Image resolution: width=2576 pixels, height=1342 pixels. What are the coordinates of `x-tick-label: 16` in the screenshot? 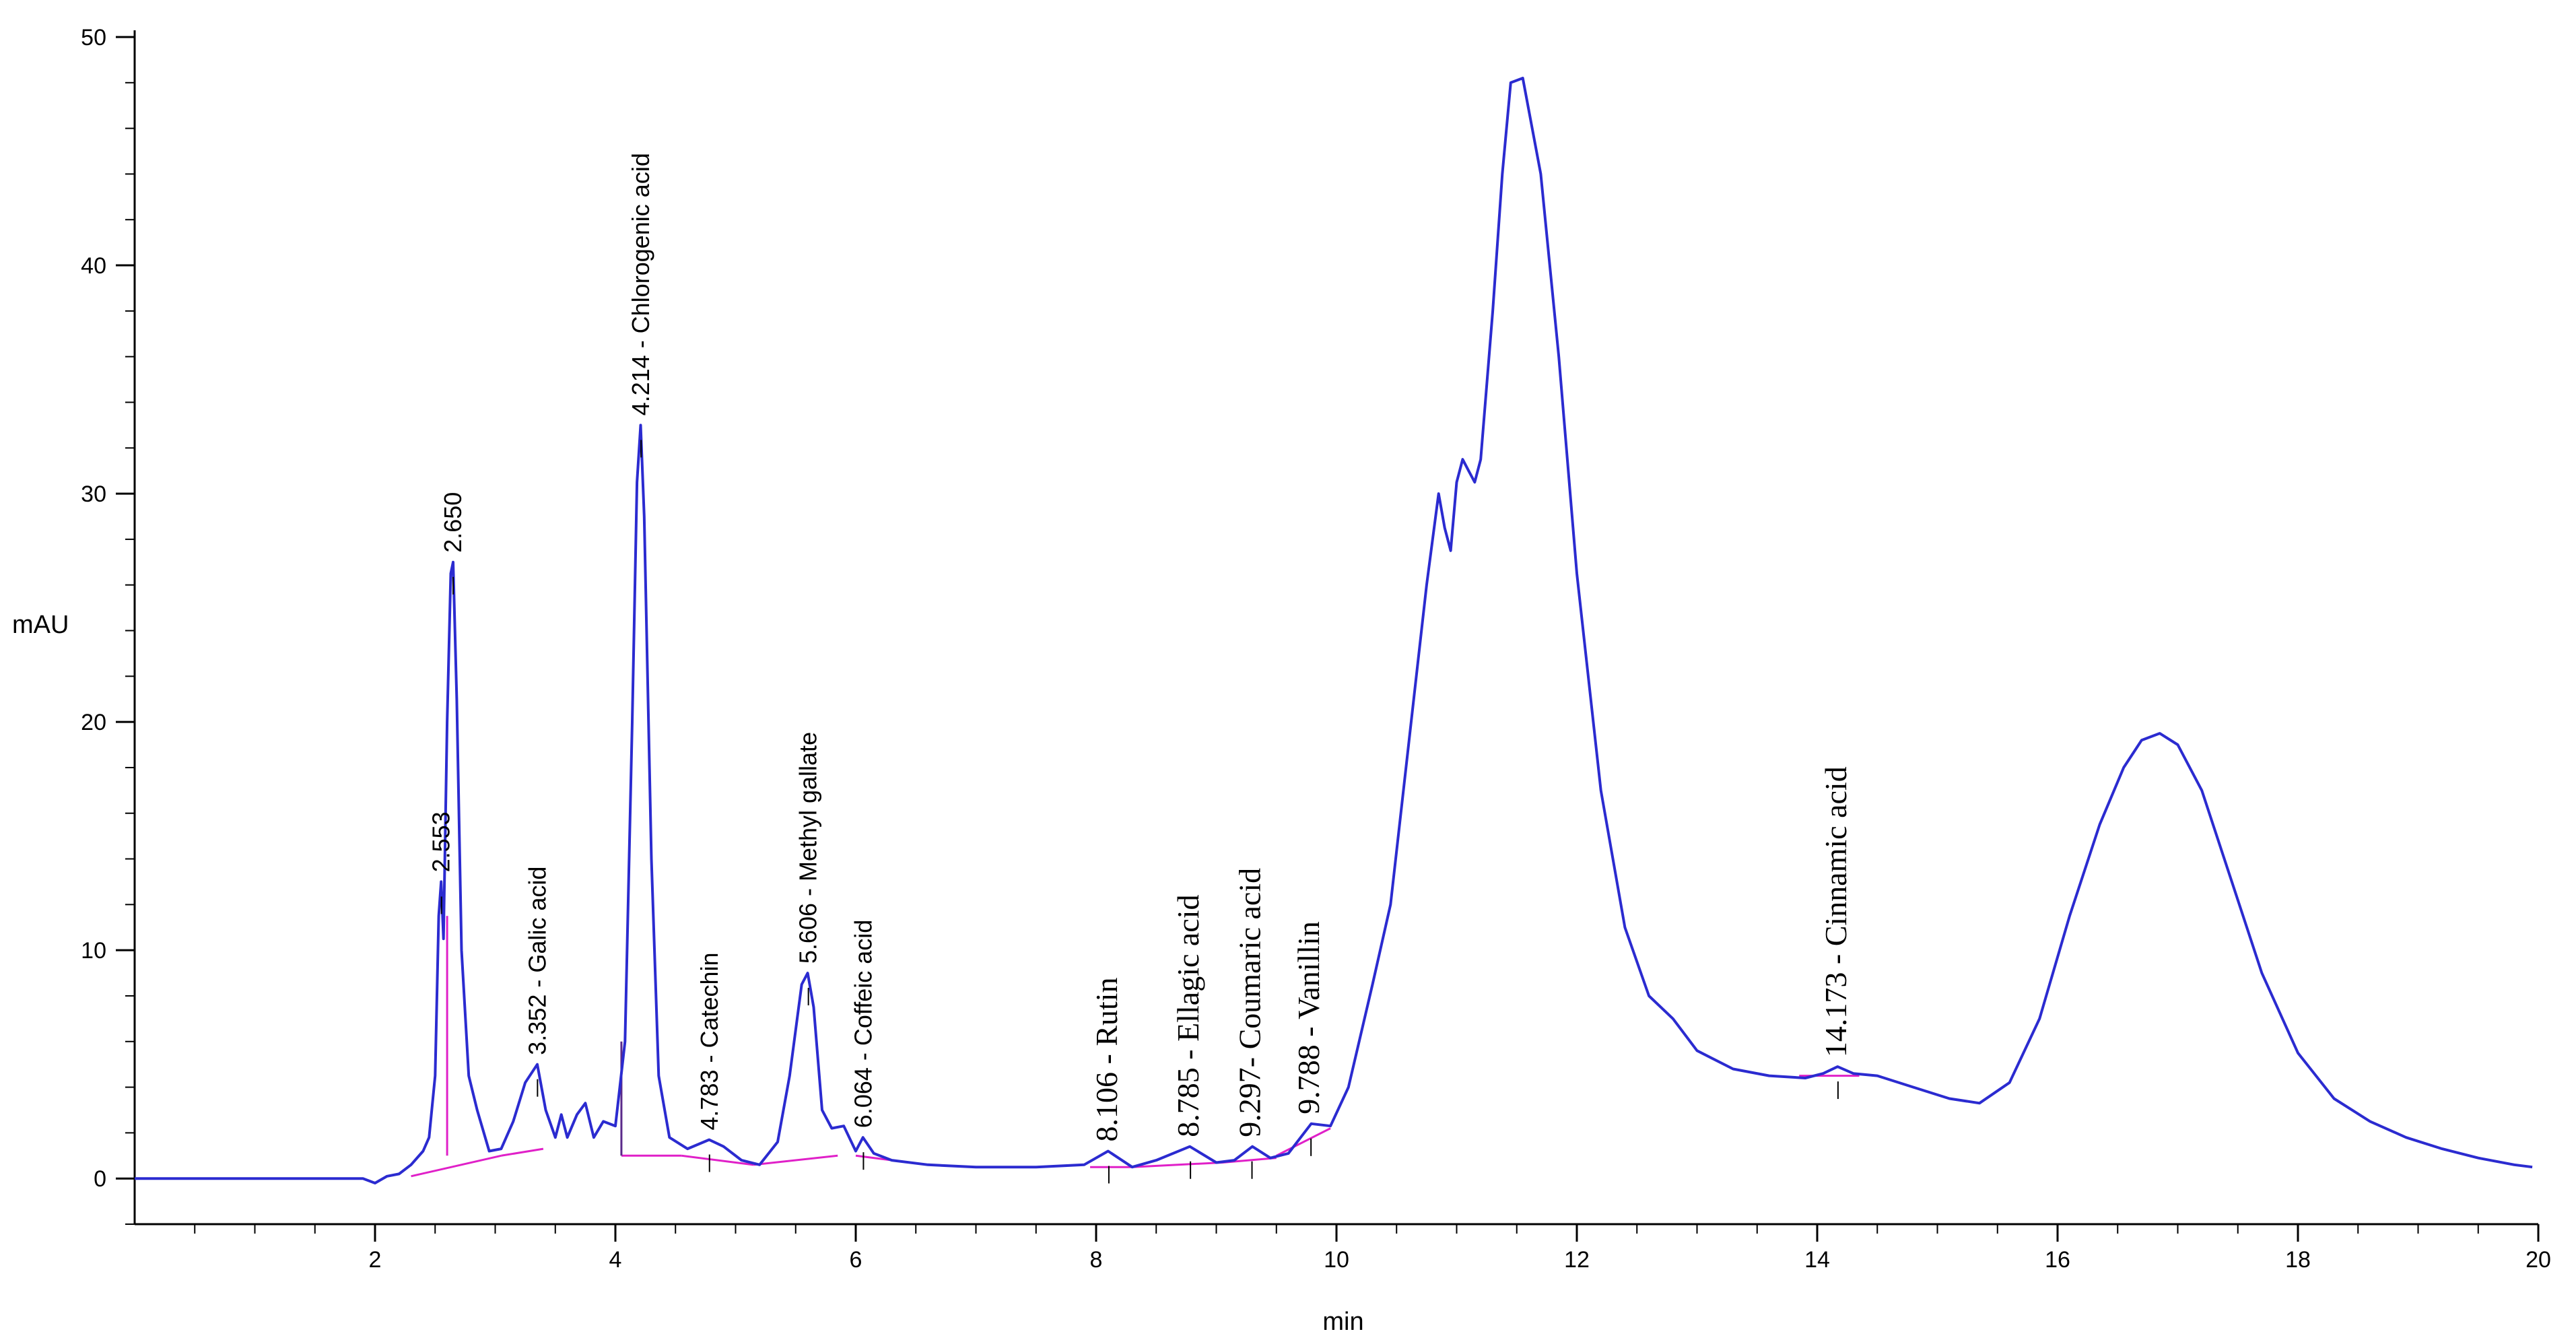 It's located at (2057, 1260).